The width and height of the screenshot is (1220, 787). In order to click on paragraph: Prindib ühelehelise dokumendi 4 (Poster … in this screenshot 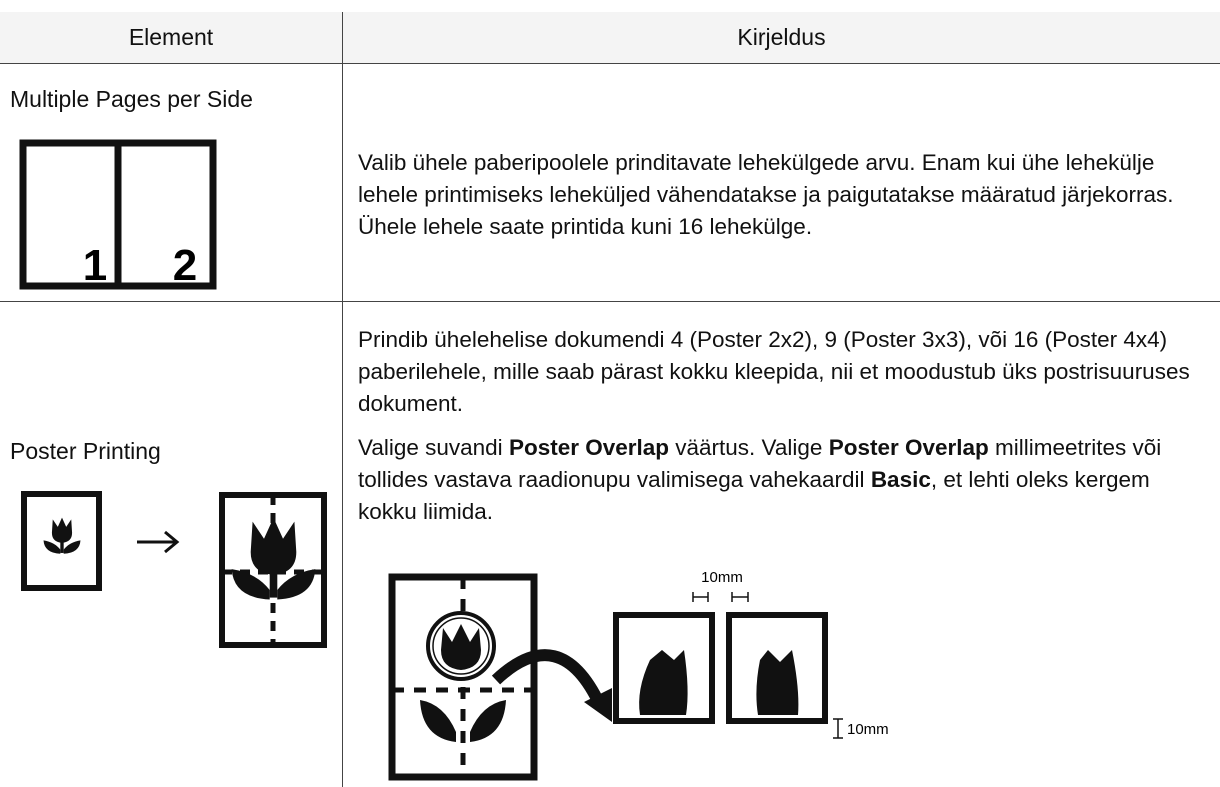, I will do `click(785, 372)`.